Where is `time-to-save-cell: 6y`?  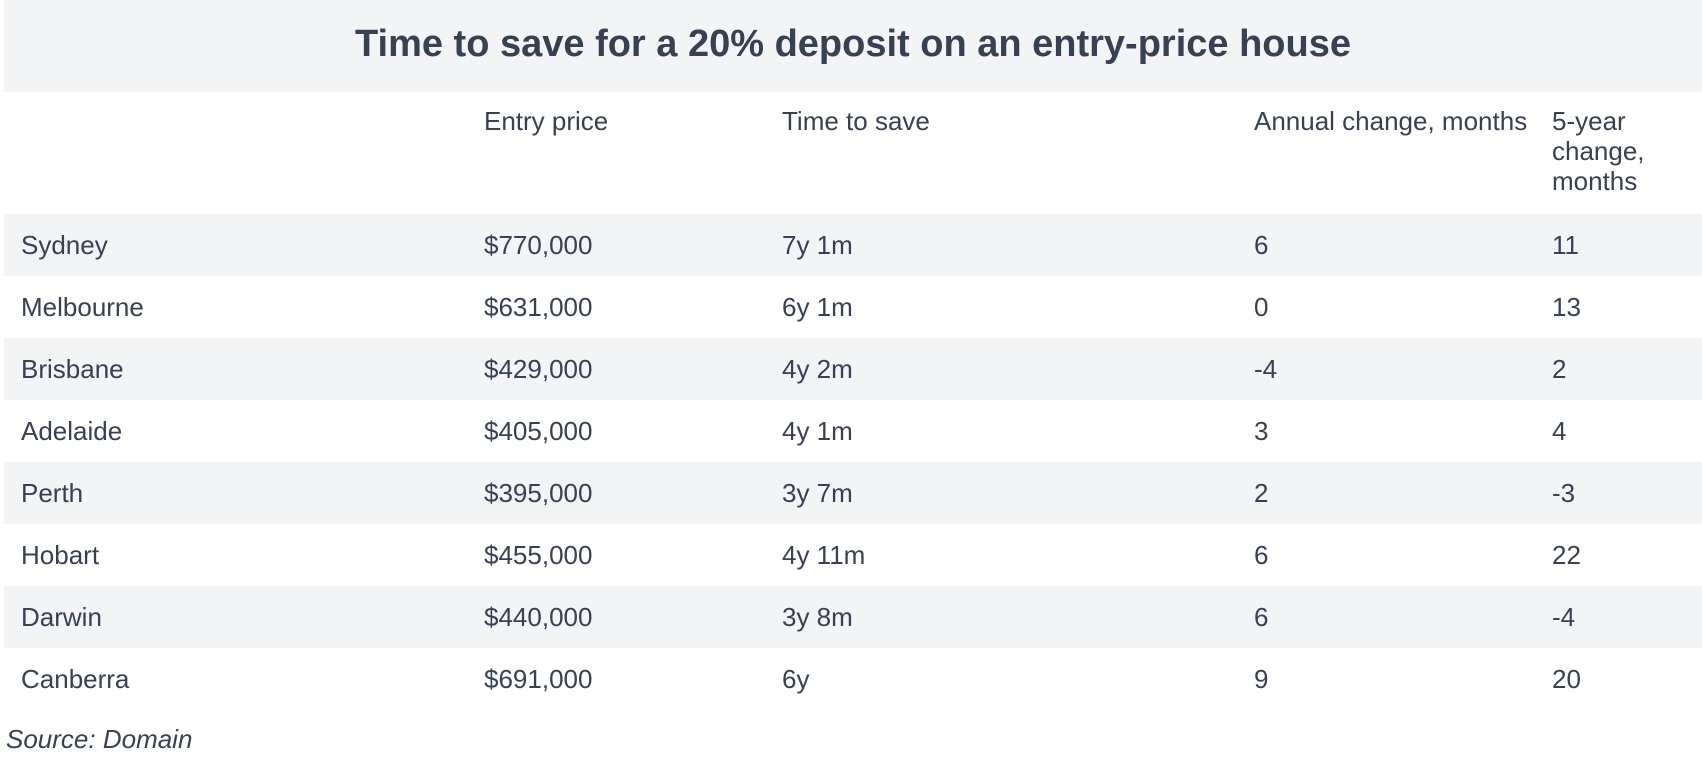
time-to-save-cell: 6y is located at coordinates (1018, 679).